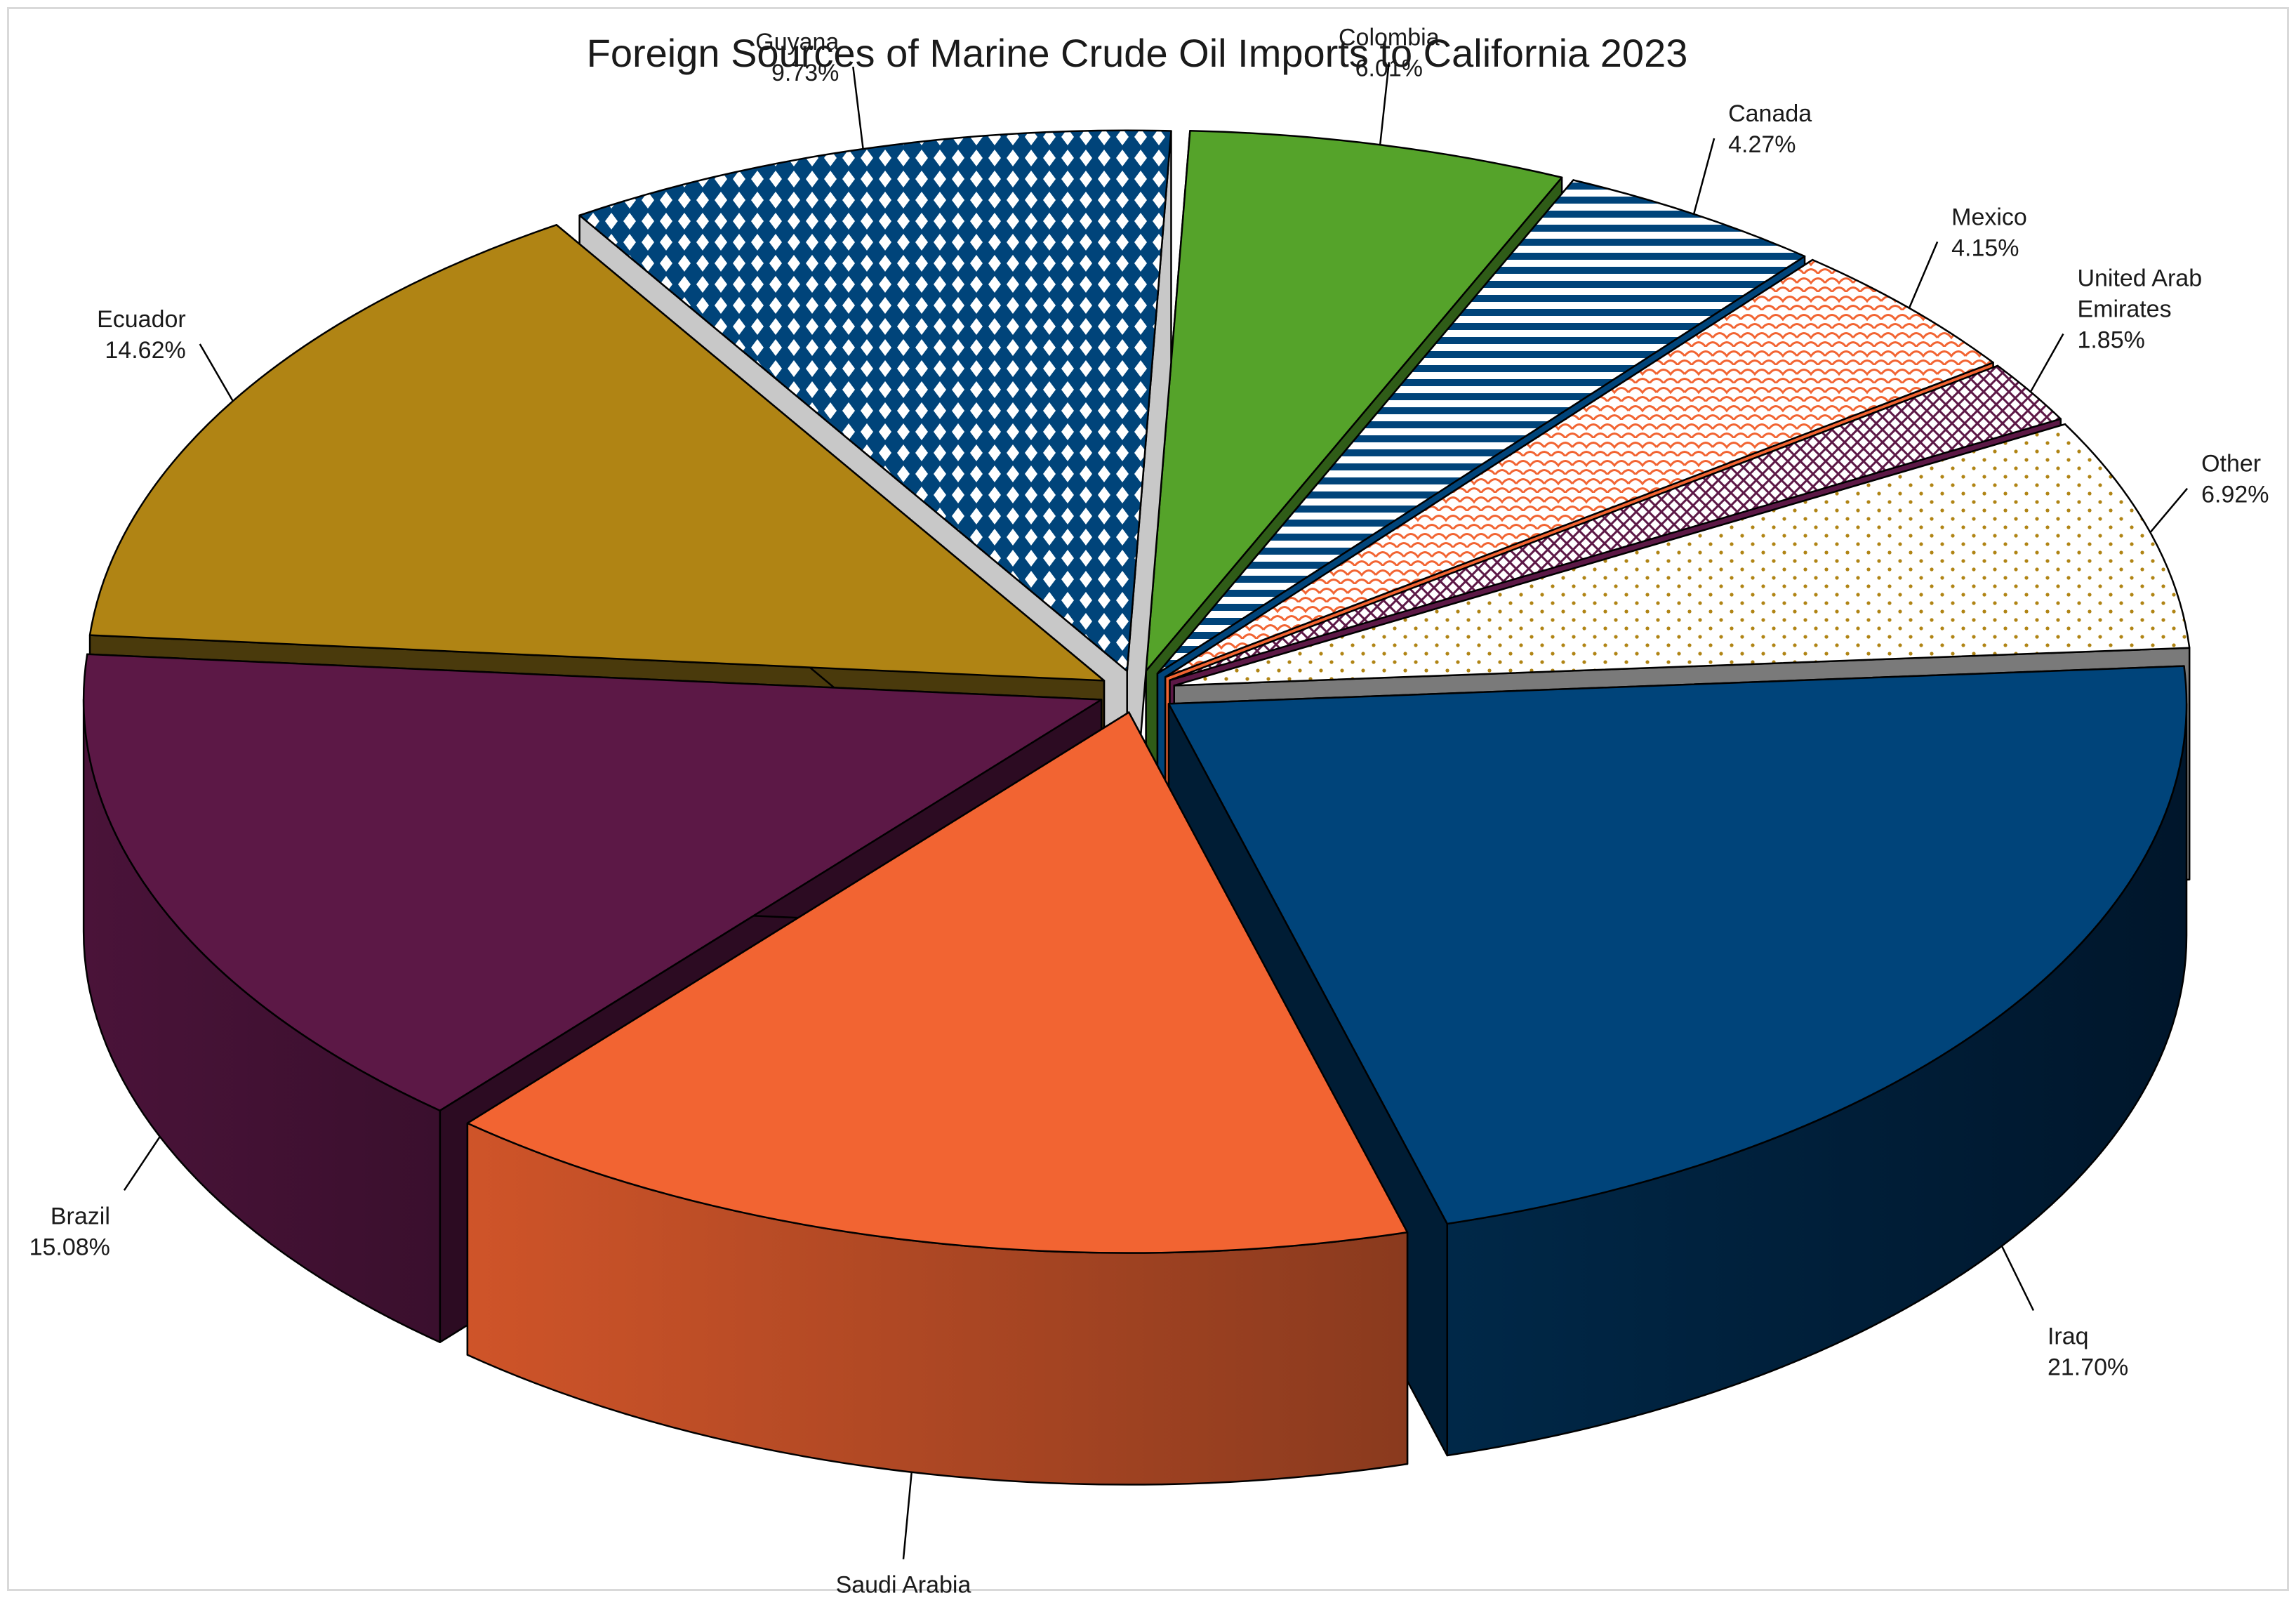  Describe the element at coordinates (2235, 495) in the screenshot. I see `data-label-value: 6.92%` at that location.